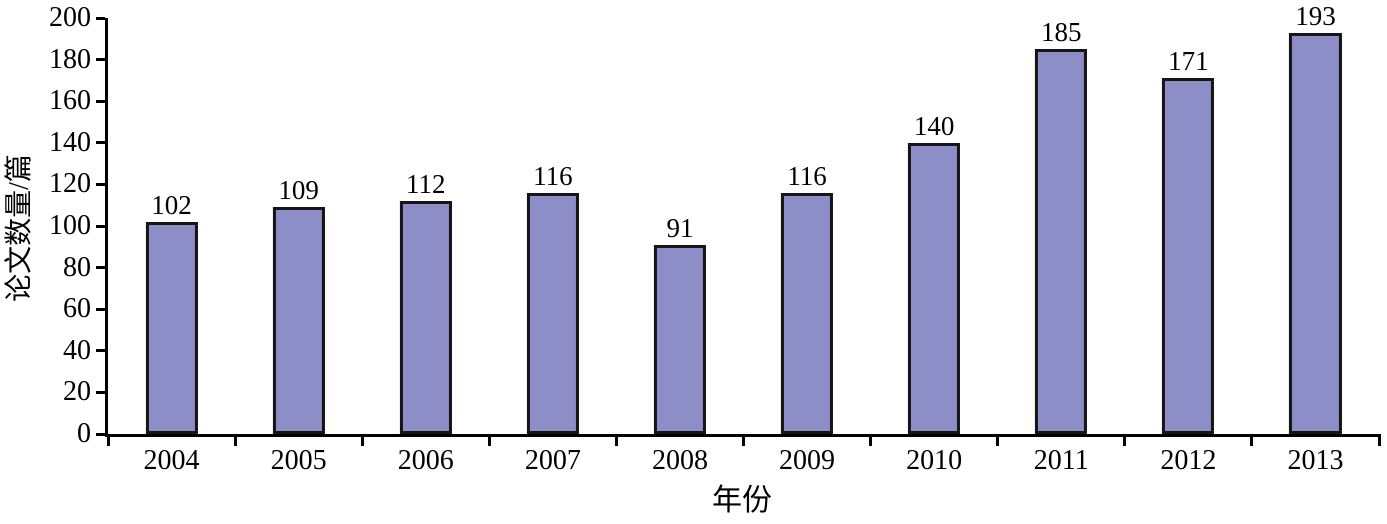  I want to click on bar-2013, so click(1315, 233).